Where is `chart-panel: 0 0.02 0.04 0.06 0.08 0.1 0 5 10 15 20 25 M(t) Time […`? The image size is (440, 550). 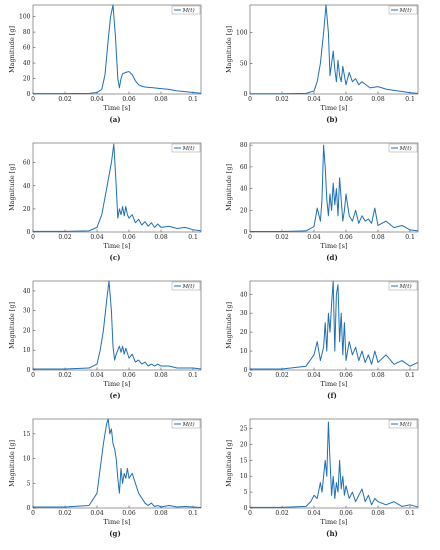 chart-panel: 0 0.02 0.04 0.06 0.08 0.1 0 5 10 15 20 25 M(t) Time [… is located at coordinates (322, 478).